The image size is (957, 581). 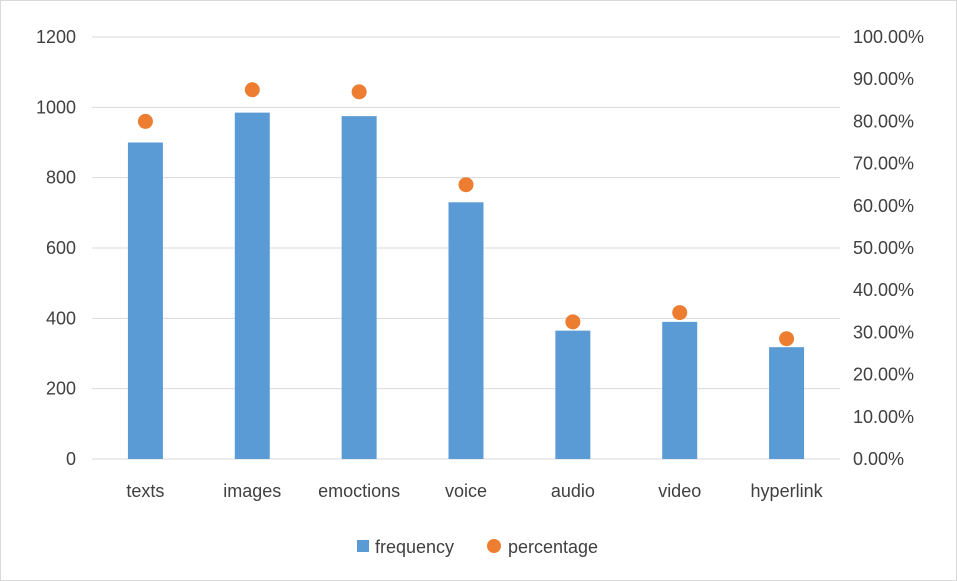 What do you see at coordinates (883, 248) in the screenshot?
I see `right-tick-label: 50.00%` at bounding box center [883, 248].